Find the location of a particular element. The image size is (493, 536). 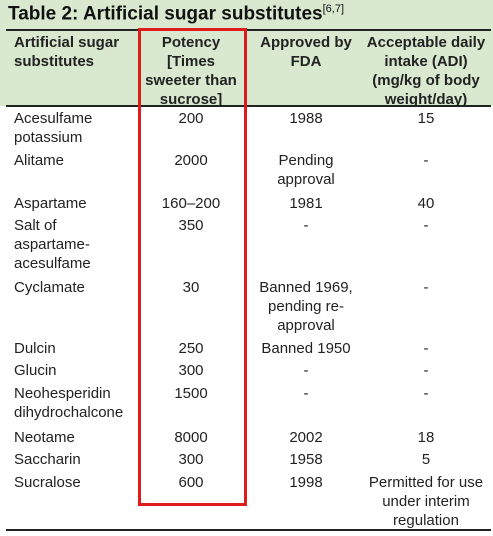

column-header: Artificial sugar substitutes is located at coordinates (67, 52).